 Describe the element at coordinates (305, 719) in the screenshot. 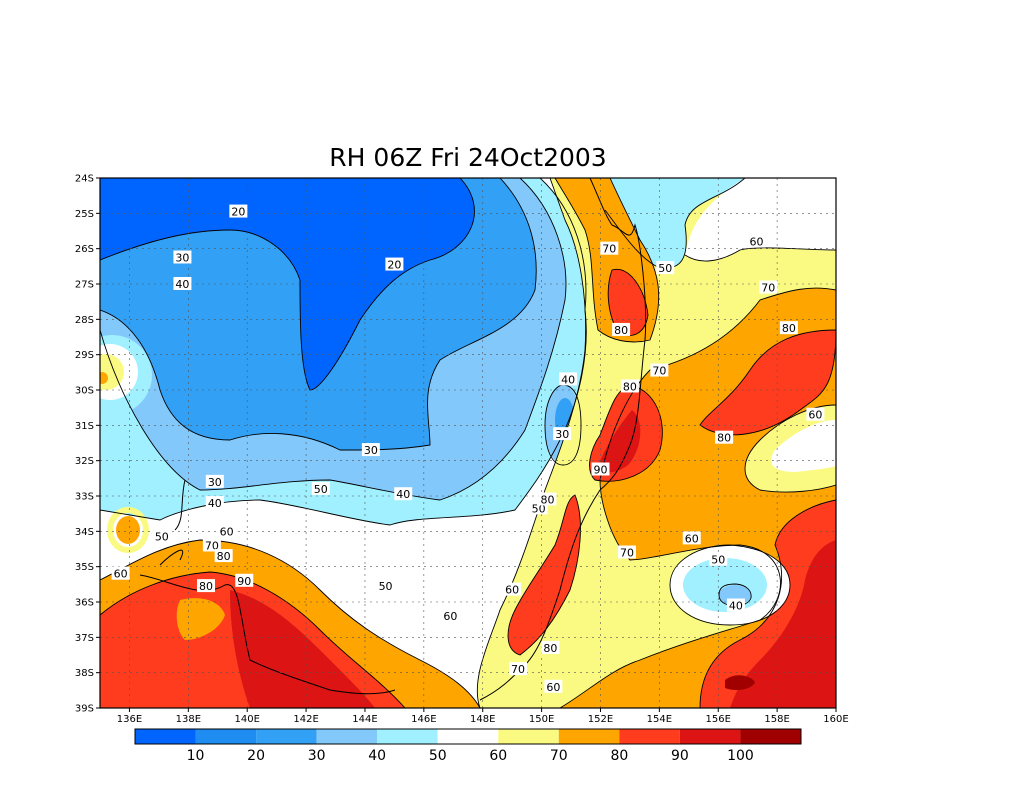

I see `x-tick-label: 142E` at that location.